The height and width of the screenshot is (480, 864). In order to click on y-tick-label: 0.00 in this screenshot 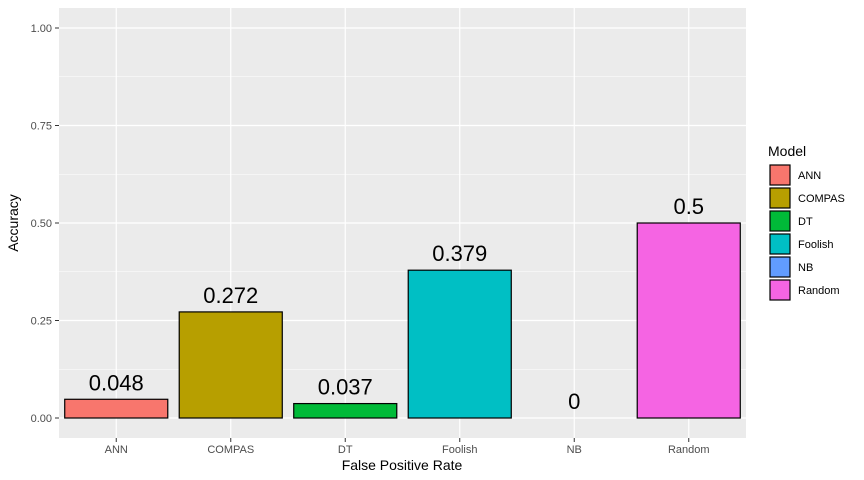, I will do `click(41, 419)`.